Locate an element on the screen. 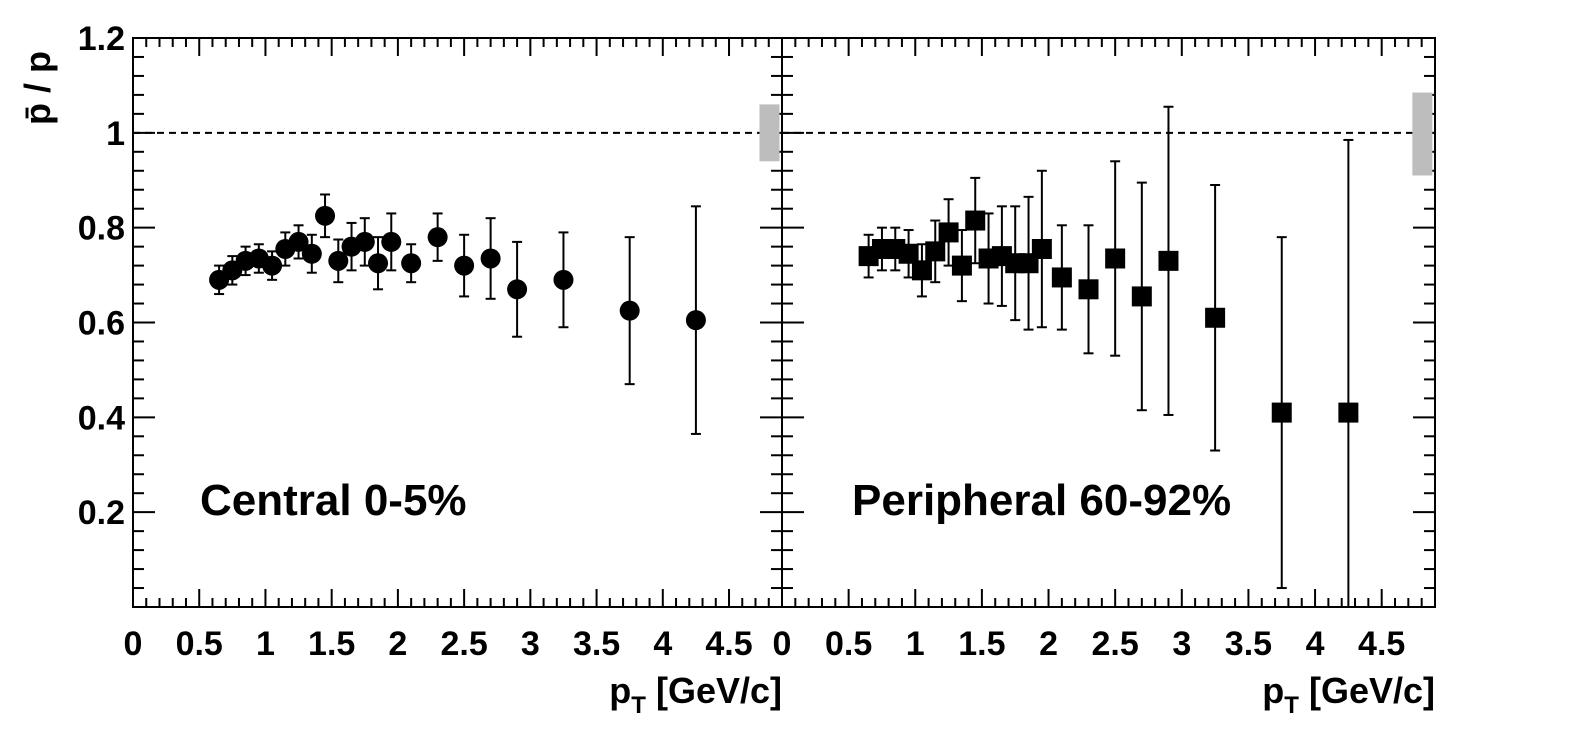 The image size is (1575, 736). y-axis-labels: 0.2 0.4 0.6 0.8 1 1.2 is located at coordinates (101, 276).